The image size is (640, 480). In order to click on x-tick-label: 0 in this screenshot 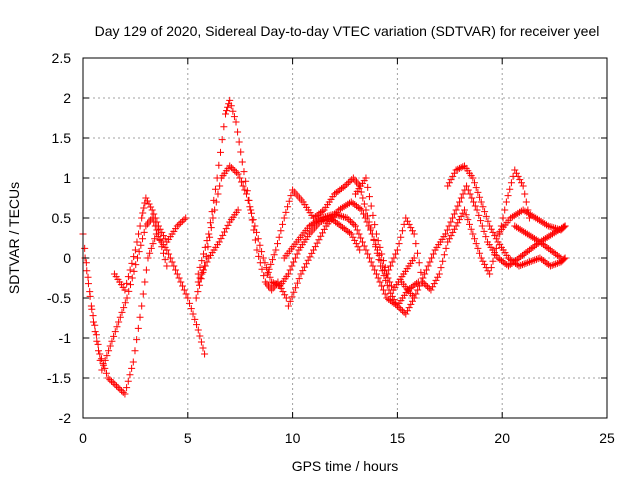, I will do `click(83, 438)`.